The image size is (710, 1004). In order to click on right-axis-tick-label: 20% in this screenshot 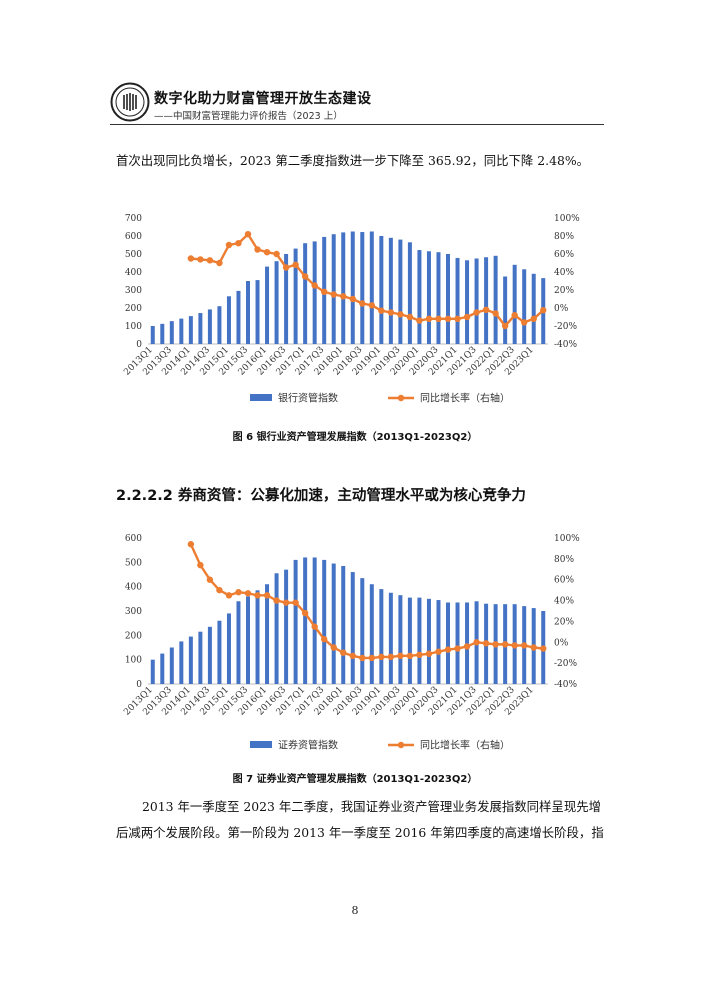, I will do `click(564, 291)`.